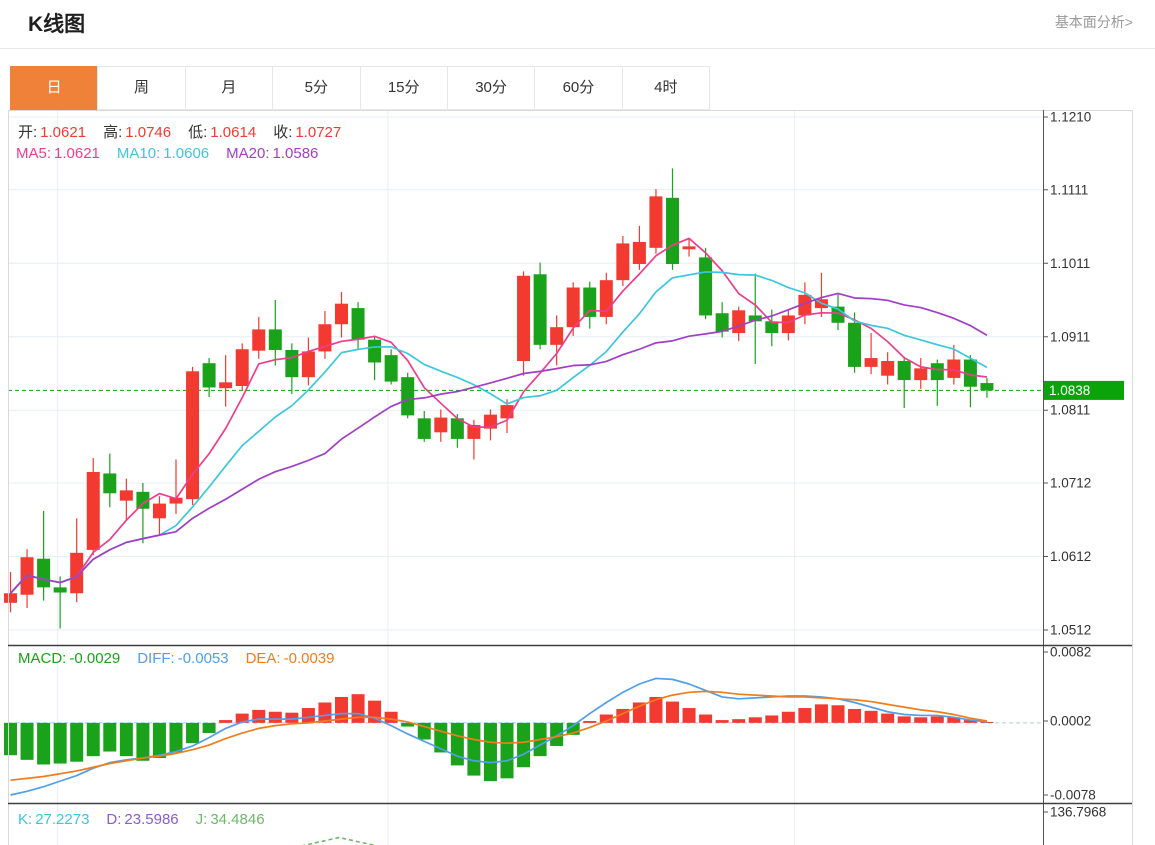 Image resolution: width=1155 pixels, height=845 pixels. I want to click on price-tick-label: 1.1210, so click(1070, 117).